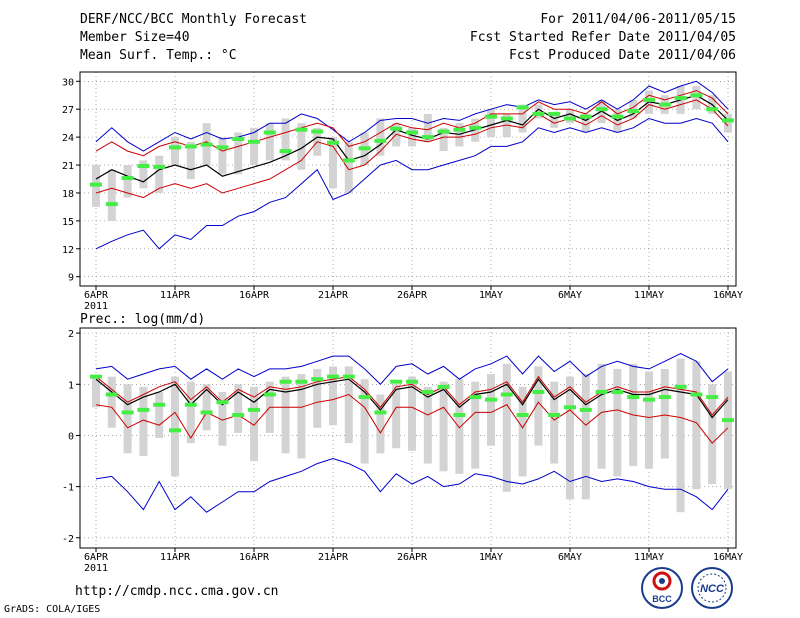 Image resolution: width=800 pixels, height=618 pixels. I want to click on produced-date: Fcst Produced Date 2011/04/06, so click(622, 55).